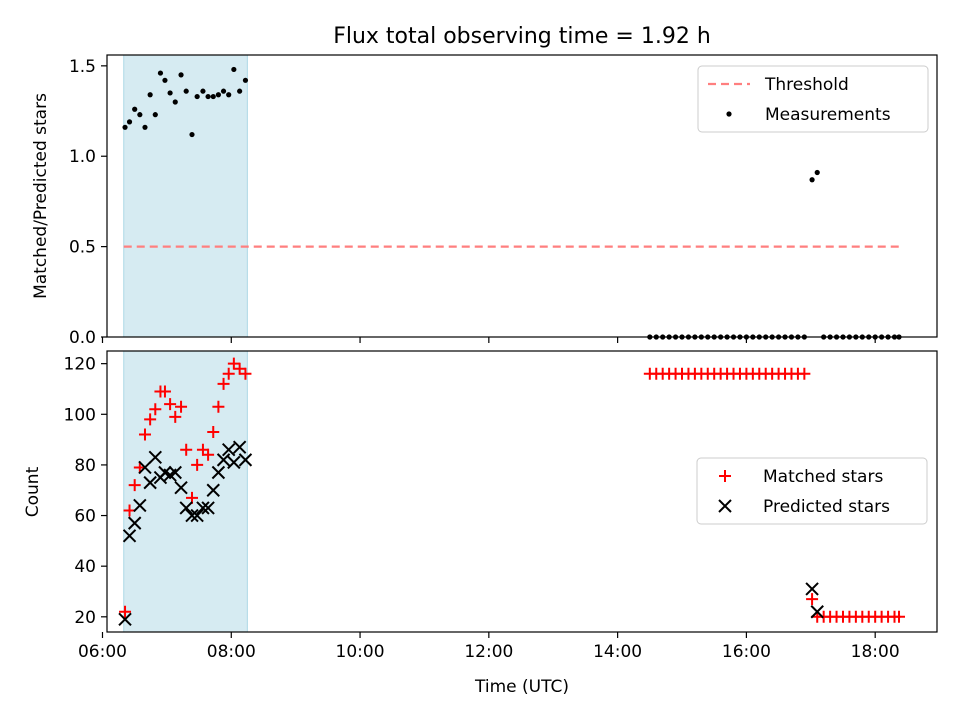 The image size is (960, 720). What do you see at coordinates (85, 466) in the screenshot?
I see `y-tick-label: 80` at bounding box center [85, 466].